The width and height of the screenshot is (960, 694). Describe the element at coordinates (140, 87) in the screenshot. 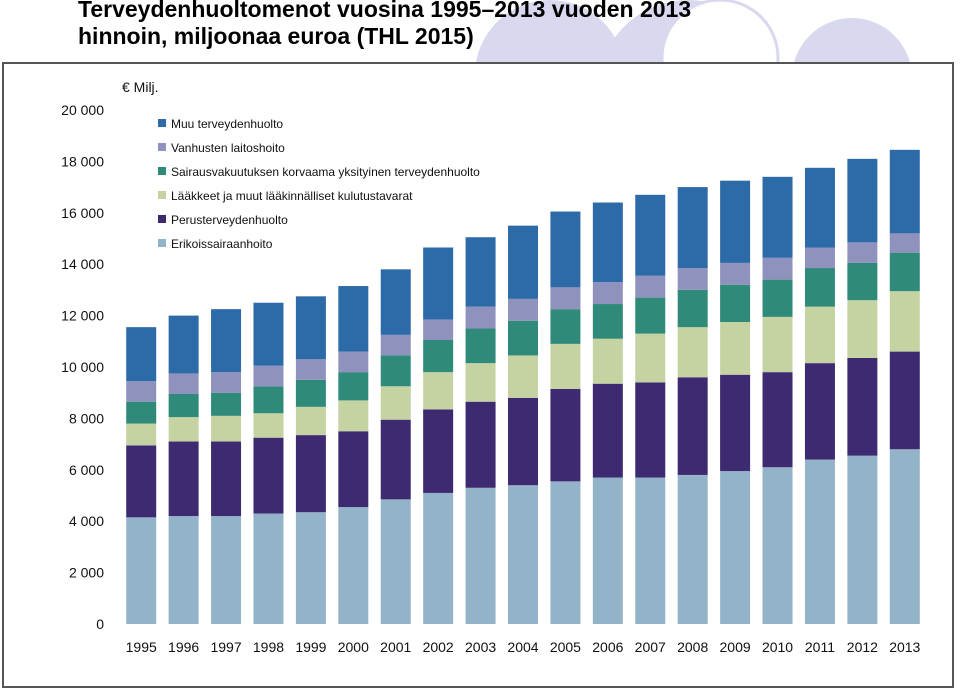

I see `unit-label: € Milj.` at that location.